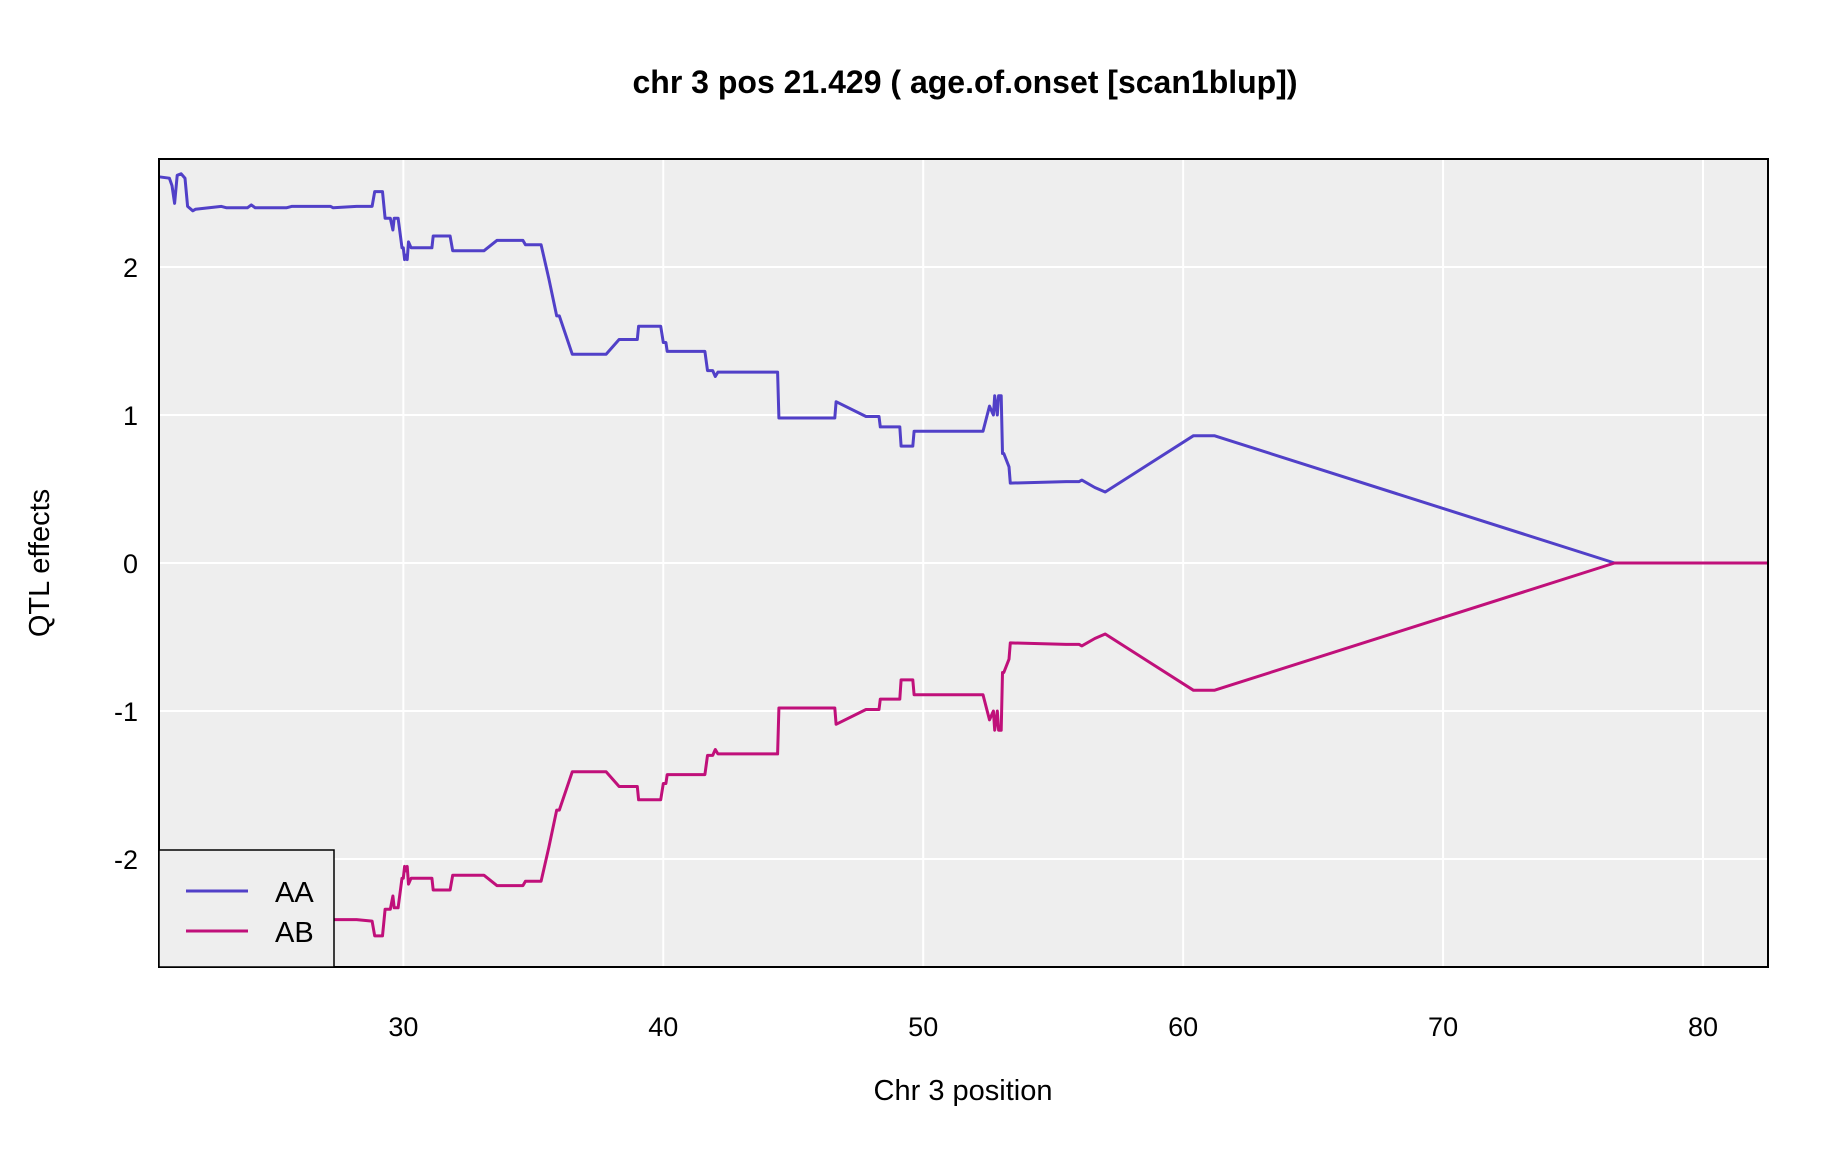 The image size is (1824, 1152). What do you see at coordinates (130, 564) in the screenshot?
I see `y-tick-label: 0` at bounding box center [130, 564].